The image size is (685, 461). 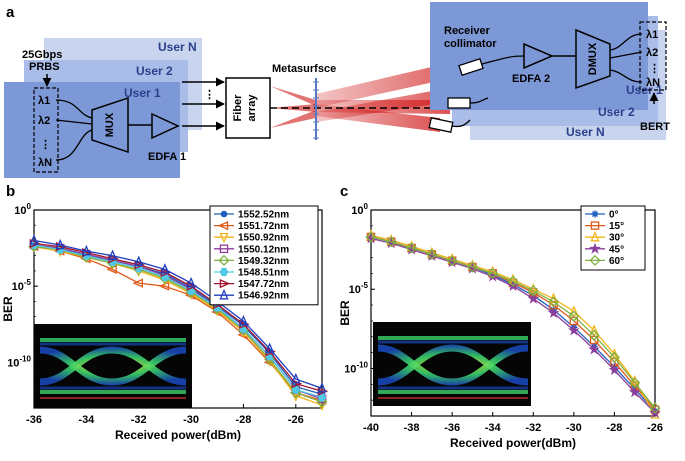 What do you see at coordinates (191, 420) in the screenshot?
I see `x-tick-label: -30` at bounding box center [191, 420].